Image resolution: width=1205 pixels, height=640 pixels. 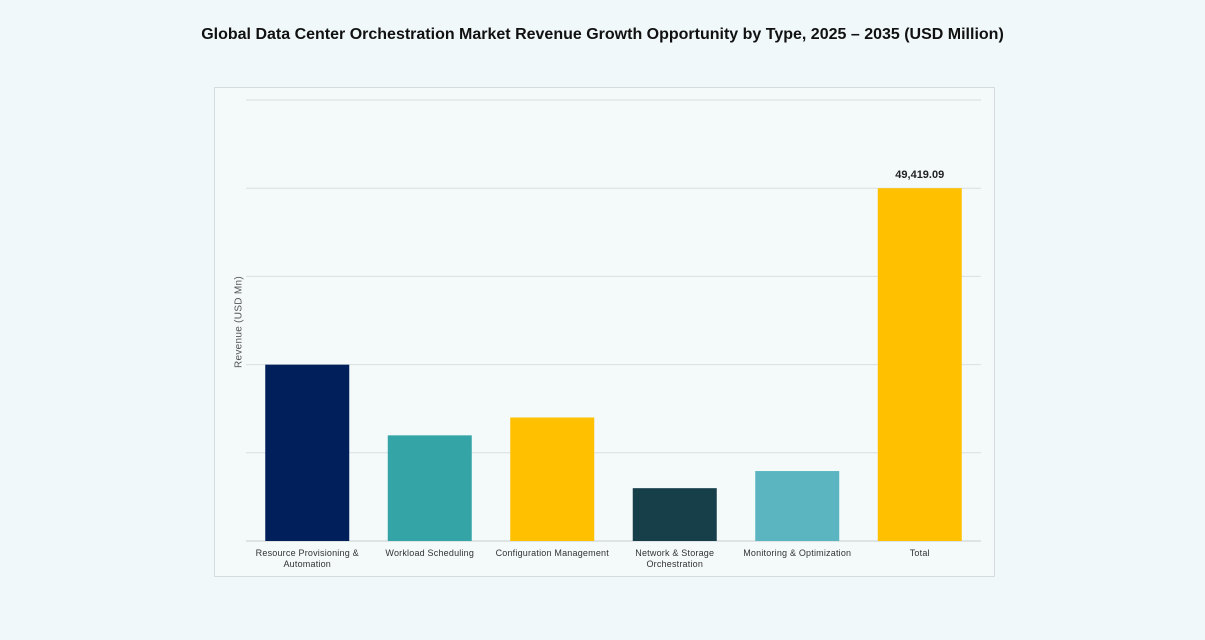 I want to click on x-tick-label: Total, so click(x=919, y=553).